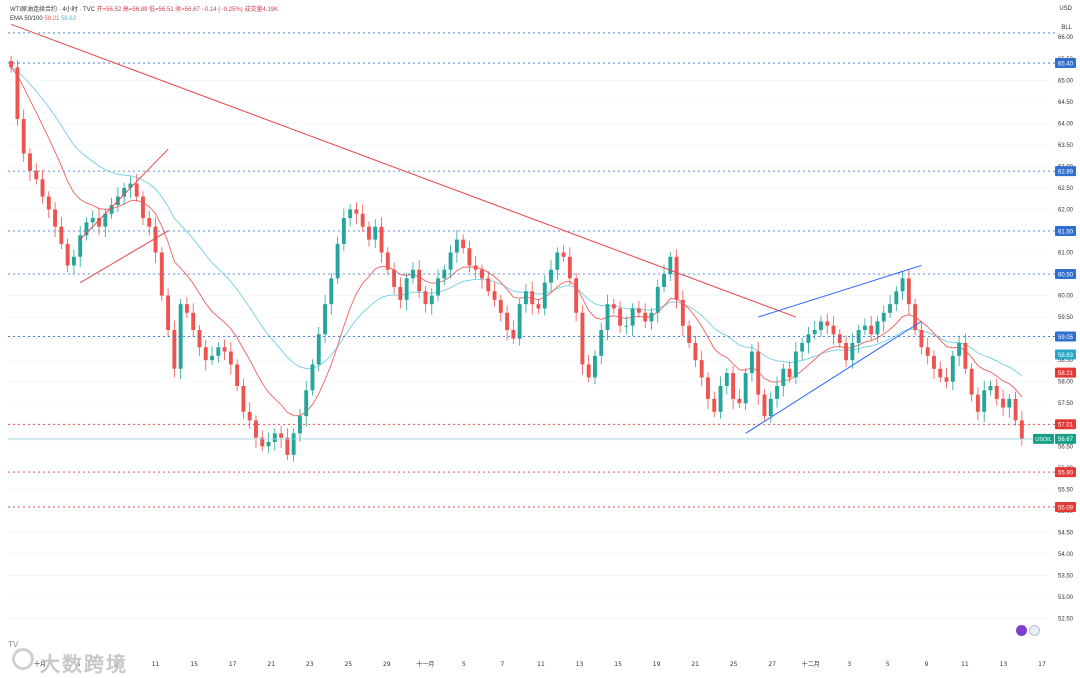 The width and height of the screenshot is (1080, 678). I want to click on tradingview-logo: TV, so click(13, 644).